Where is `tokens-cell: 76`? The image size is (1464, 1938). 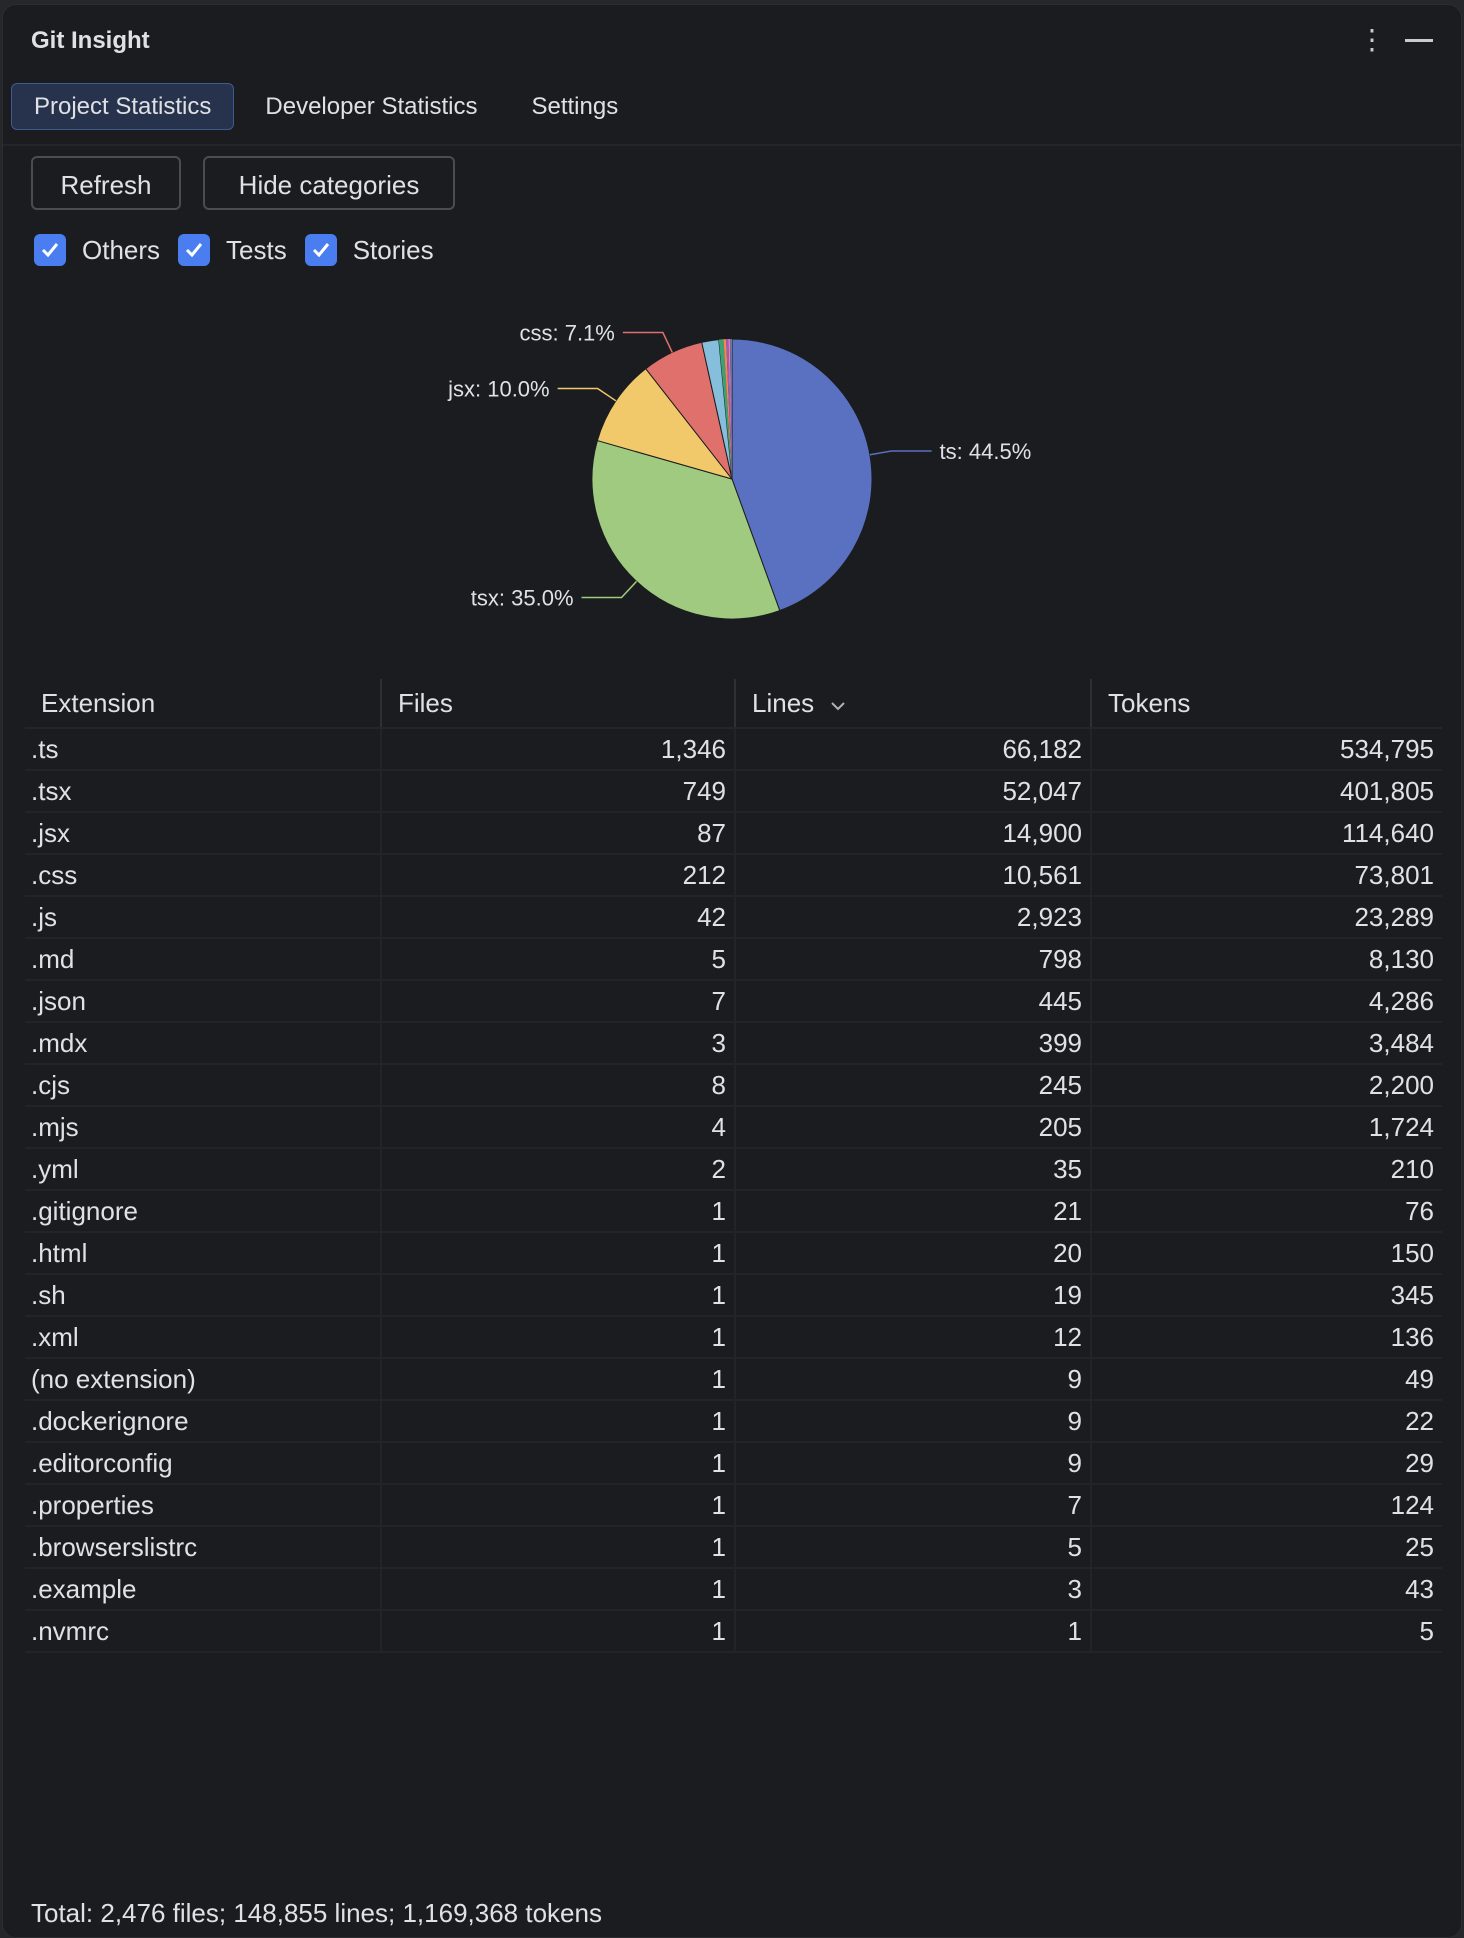 tokens-cell: 76 is located at coordinates (1266, 1211).